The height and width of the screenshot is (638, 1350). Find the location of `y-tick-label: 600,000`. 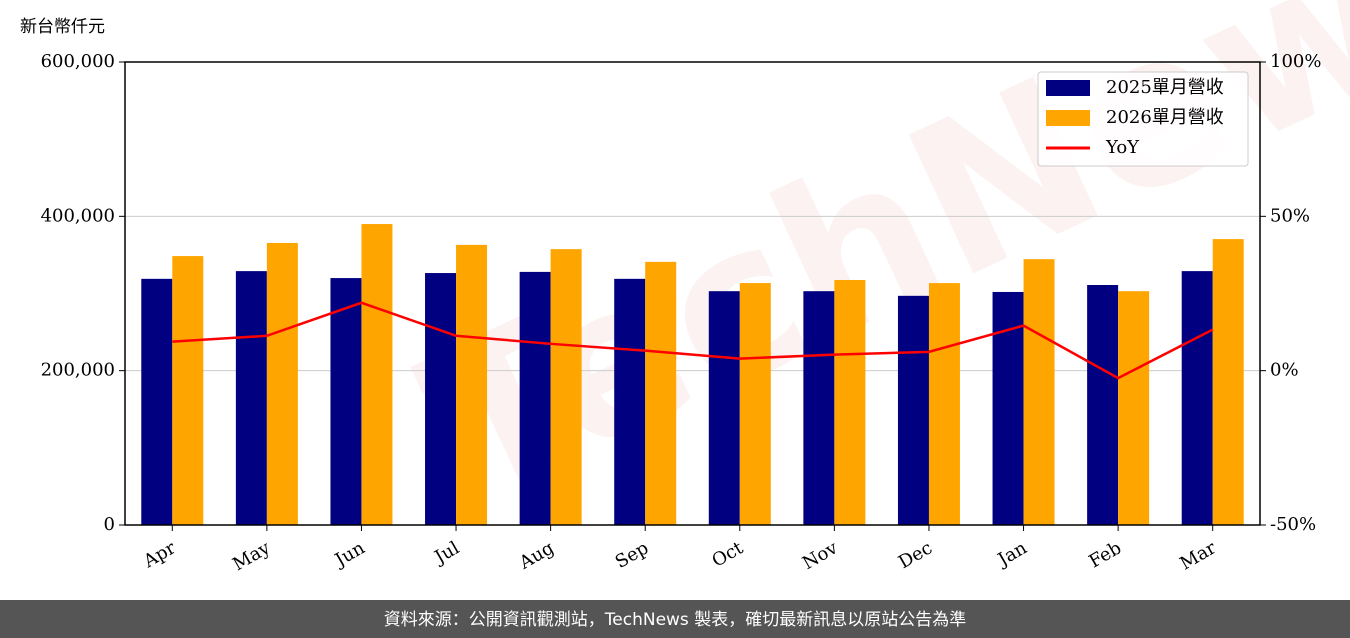

y-tick-label: 600,000 is located at coordinates (78, 61).